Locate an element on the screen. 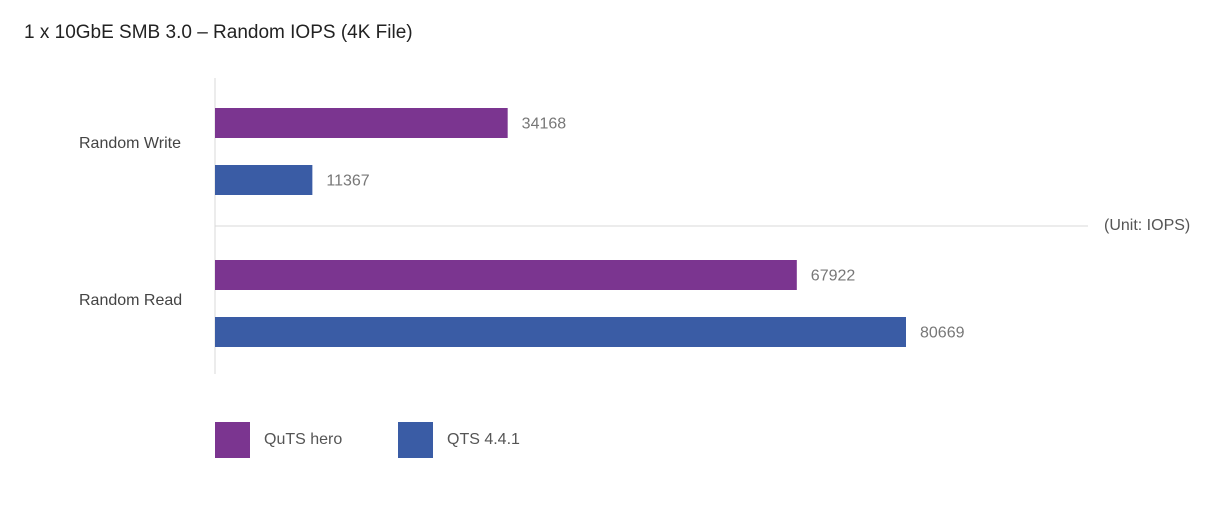  data-label-random-write-series-0: 34168 is located at coordinates (544, 124).